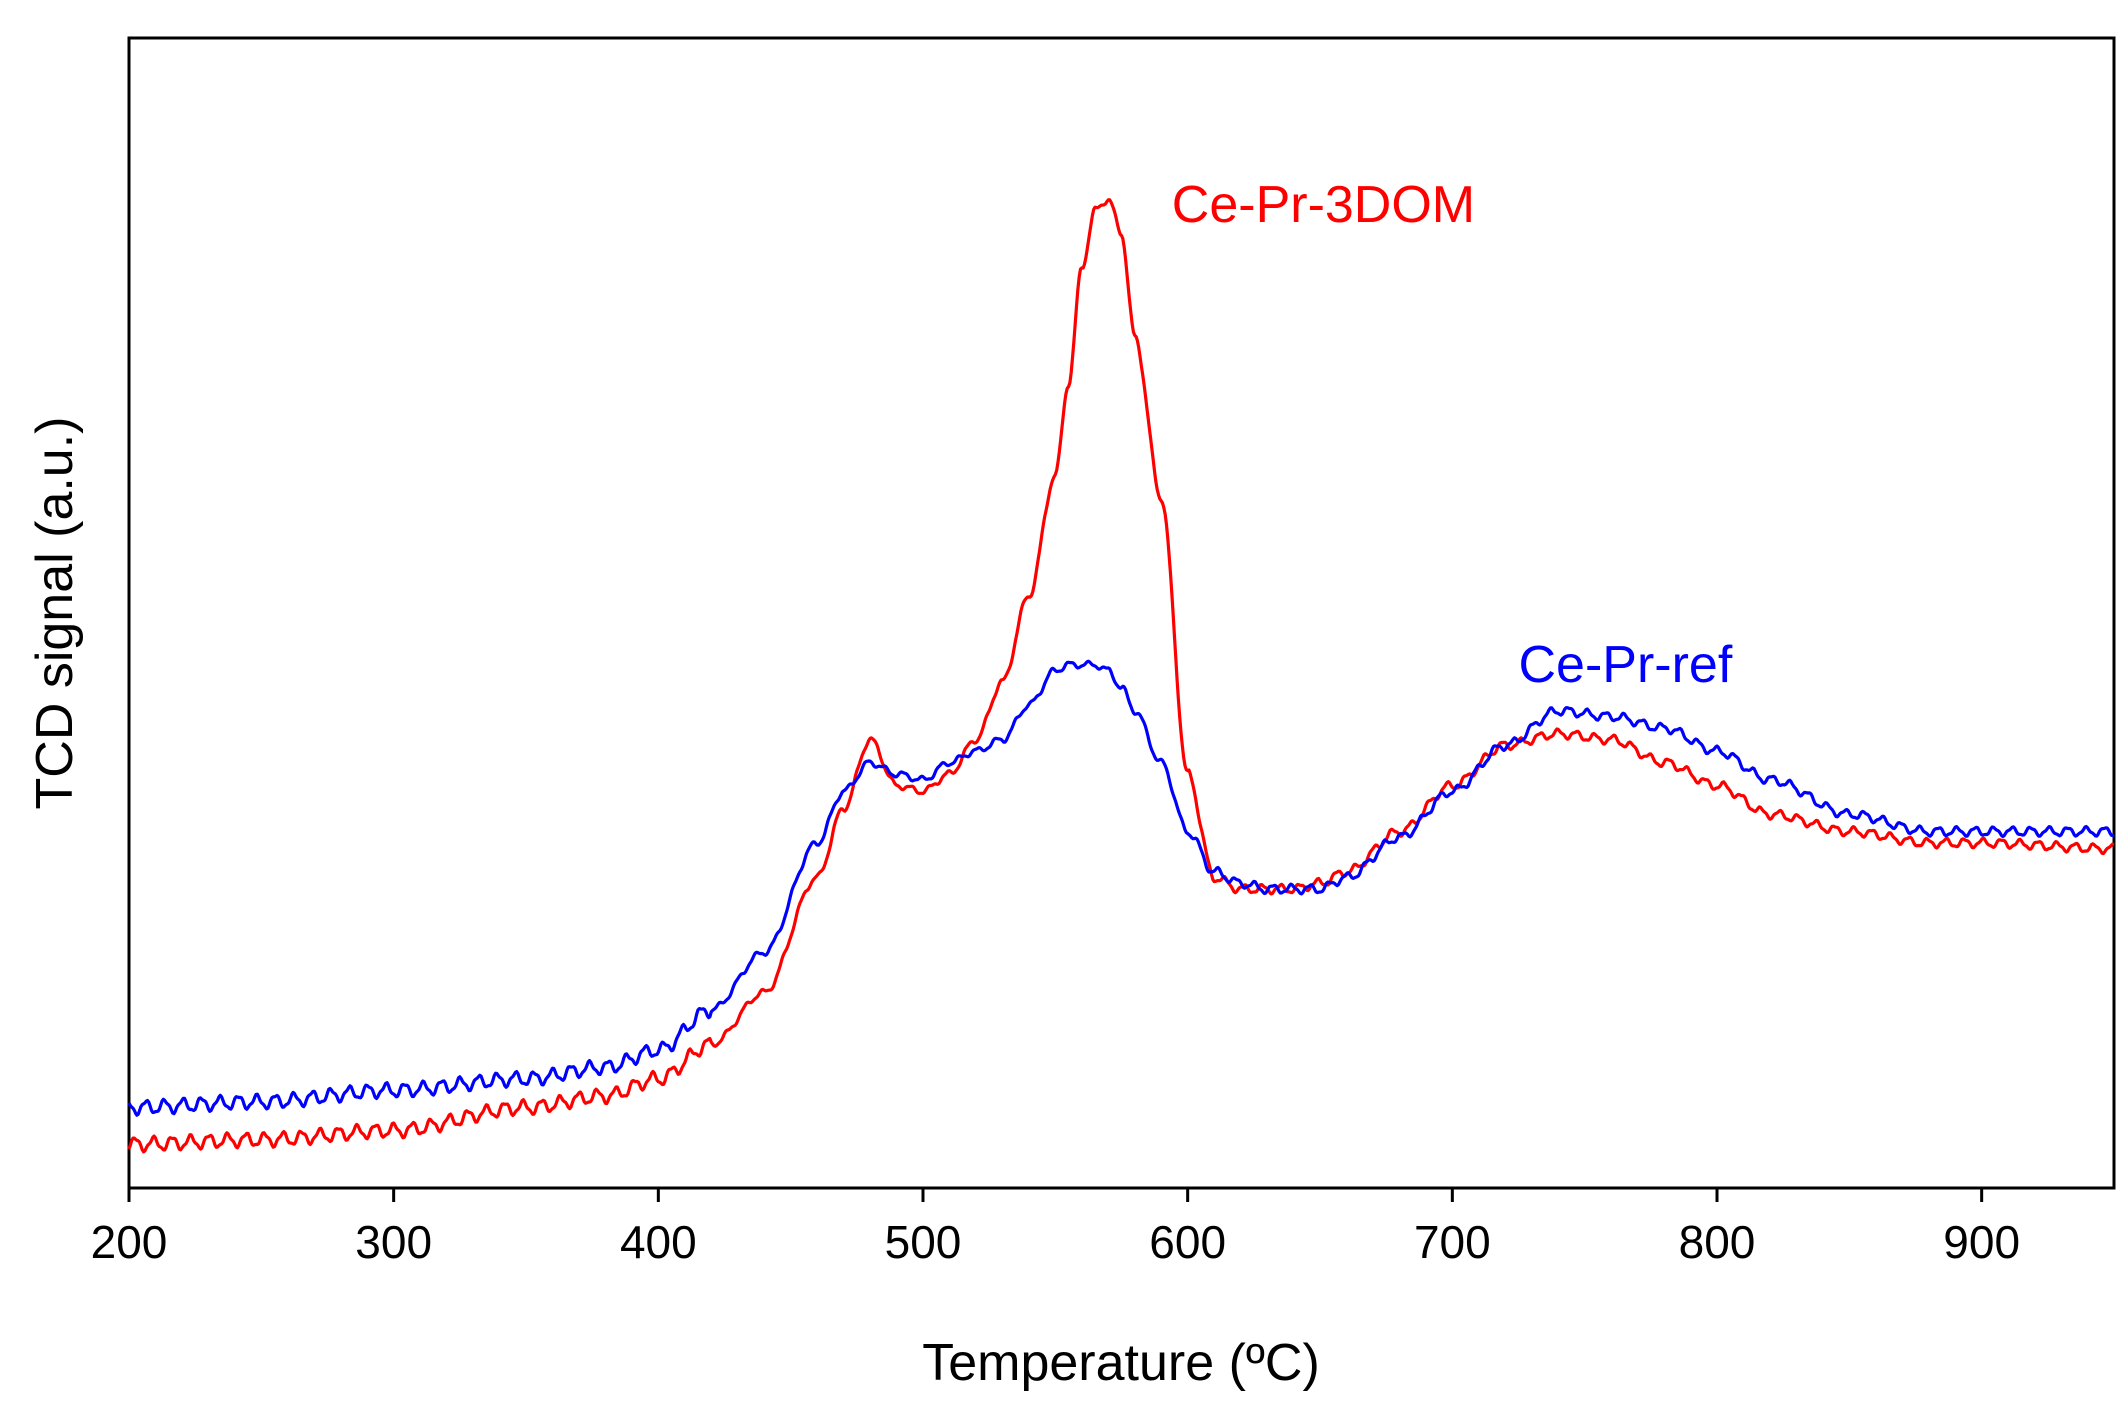  I want to click on series-labels: Ce-Pr-3DOM Ce-Pr-ref, so click(1452, 435).